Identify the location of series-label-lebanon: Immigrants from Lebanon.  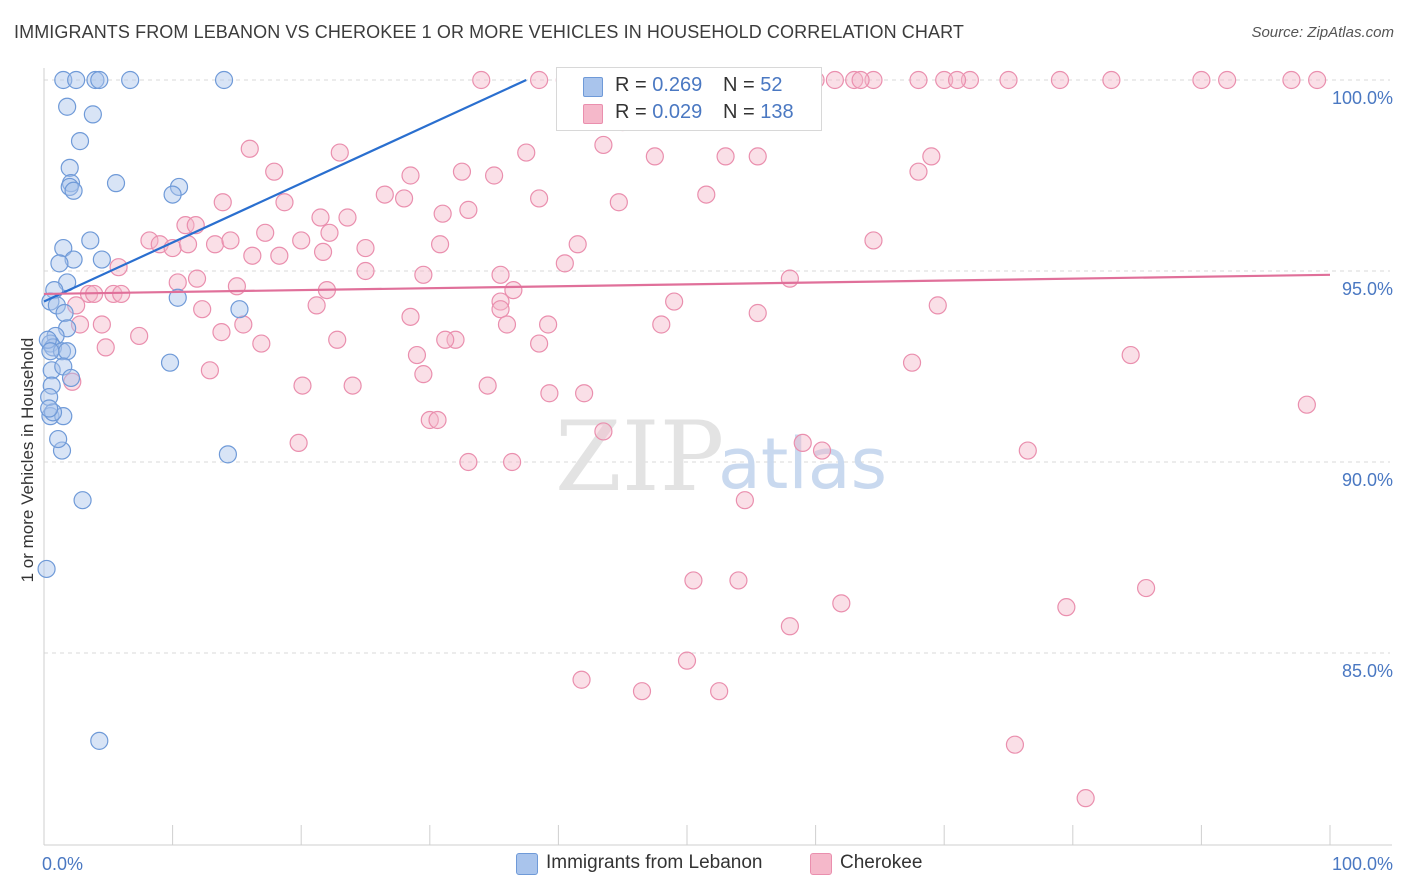
(654, 862).